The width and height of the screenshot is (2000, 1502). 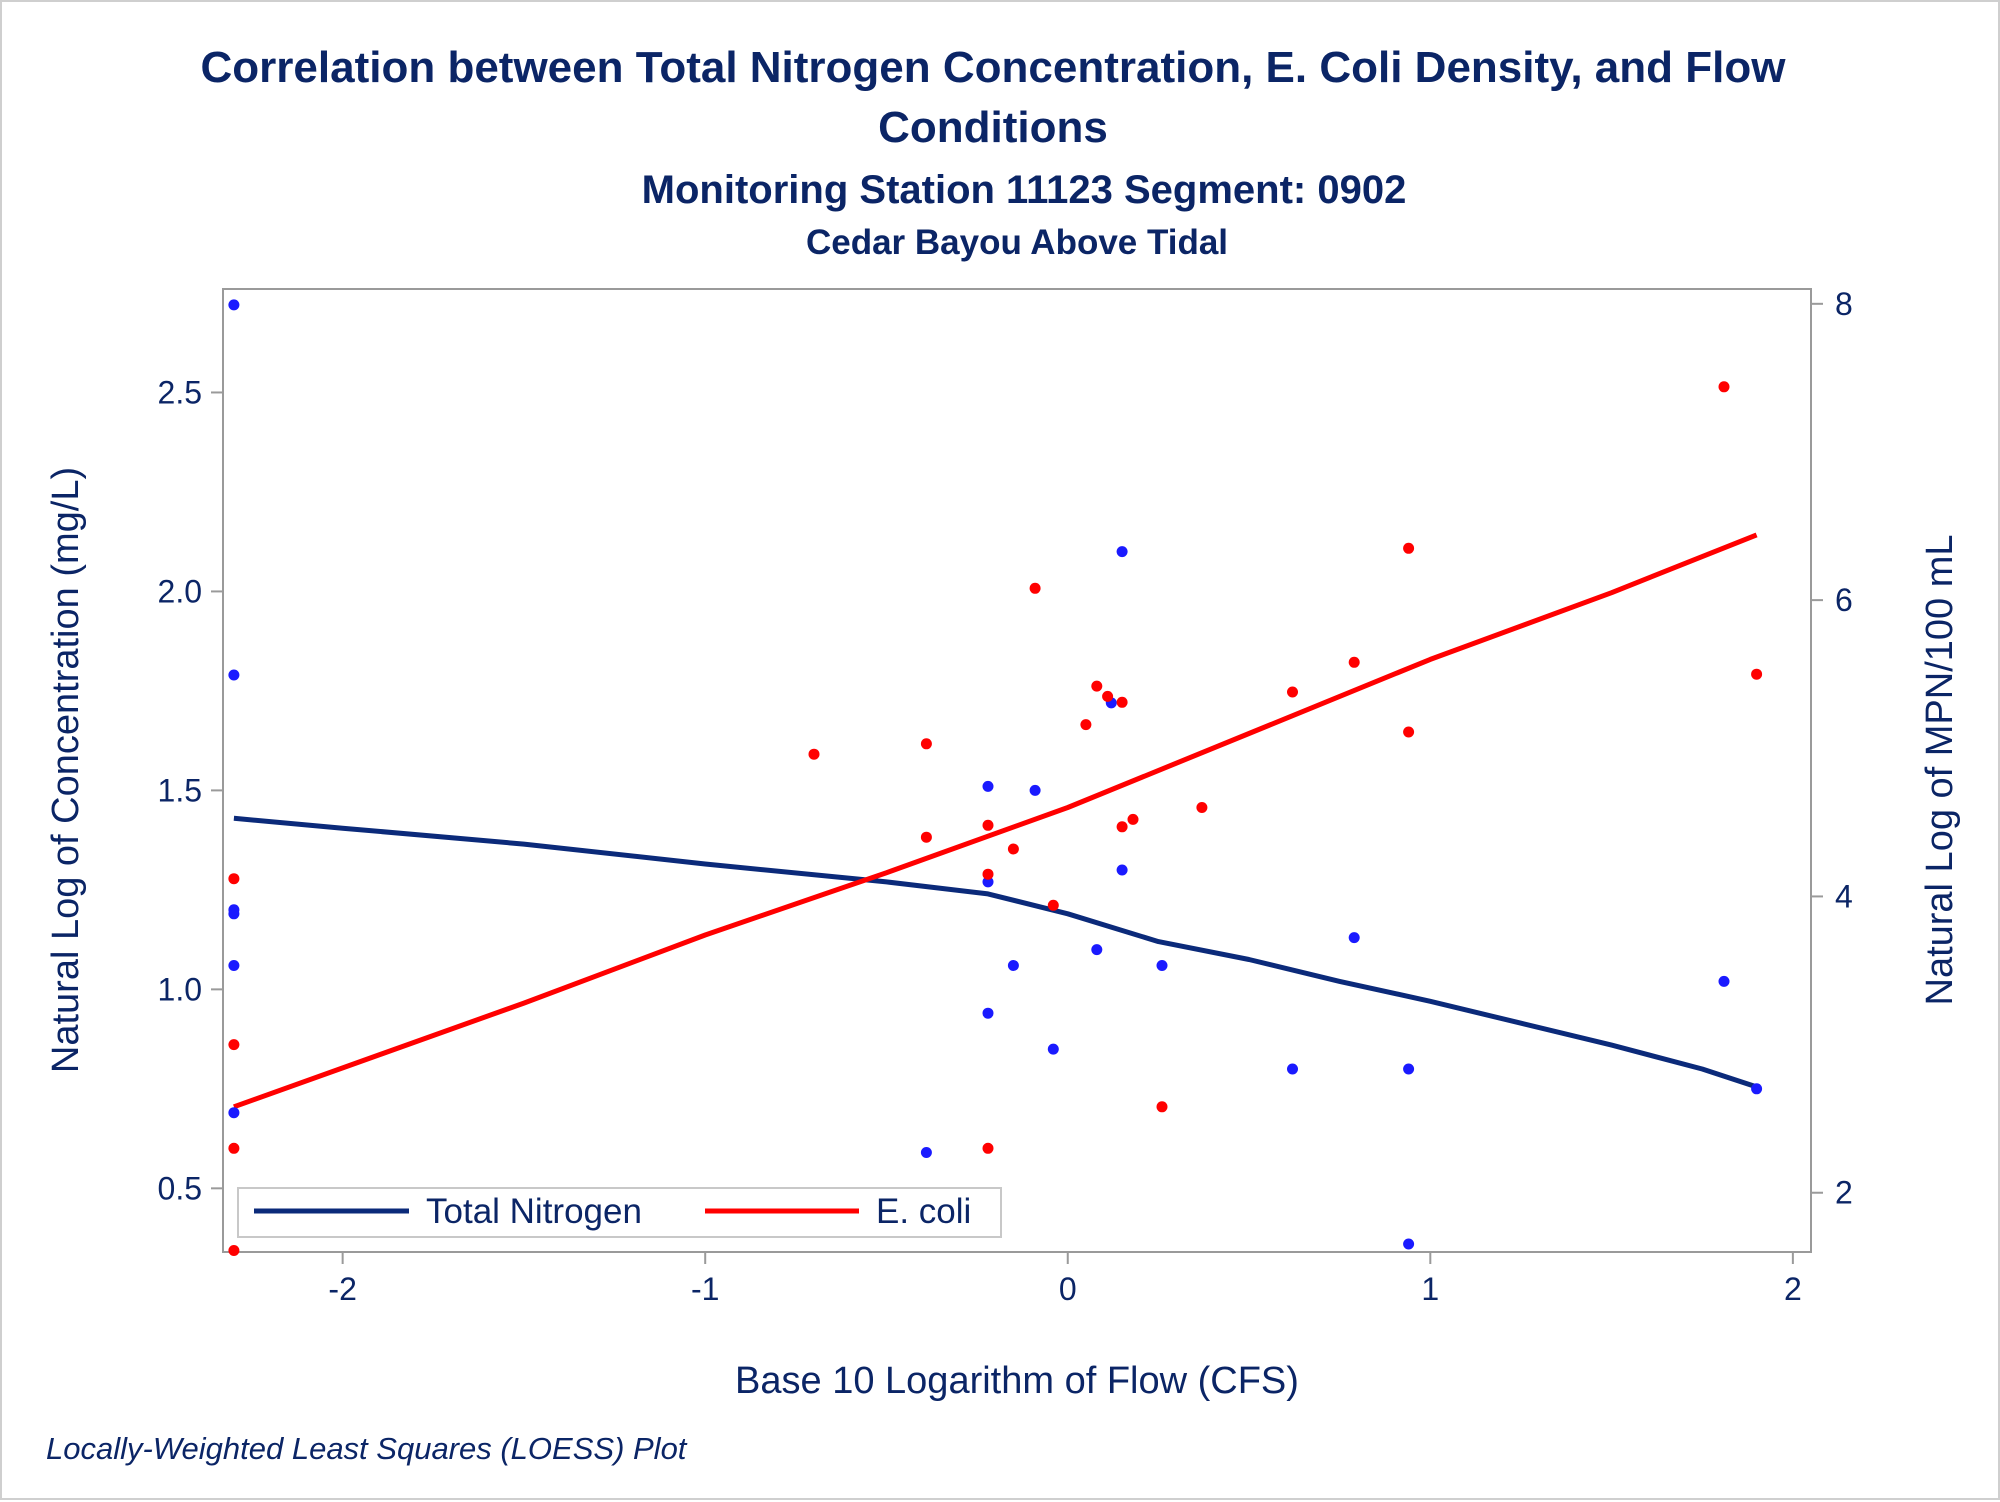 I want to click on y-tick-label: 1.5, so click(x=180, y=790).